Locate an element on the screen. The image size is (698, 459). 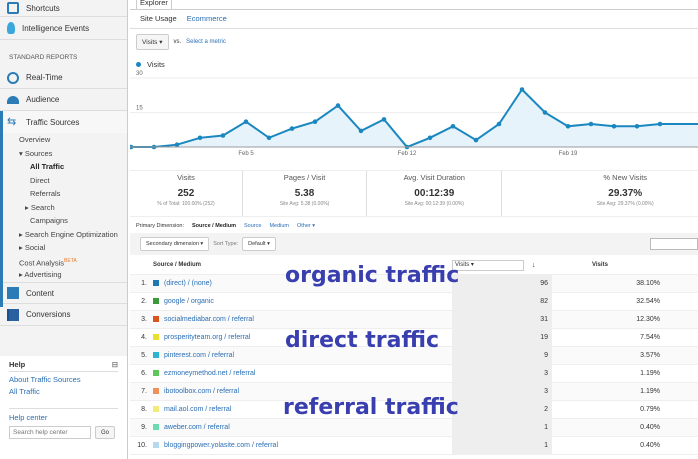
source-link: socialmediabar.com / referral is located at coordinates (209, 319).